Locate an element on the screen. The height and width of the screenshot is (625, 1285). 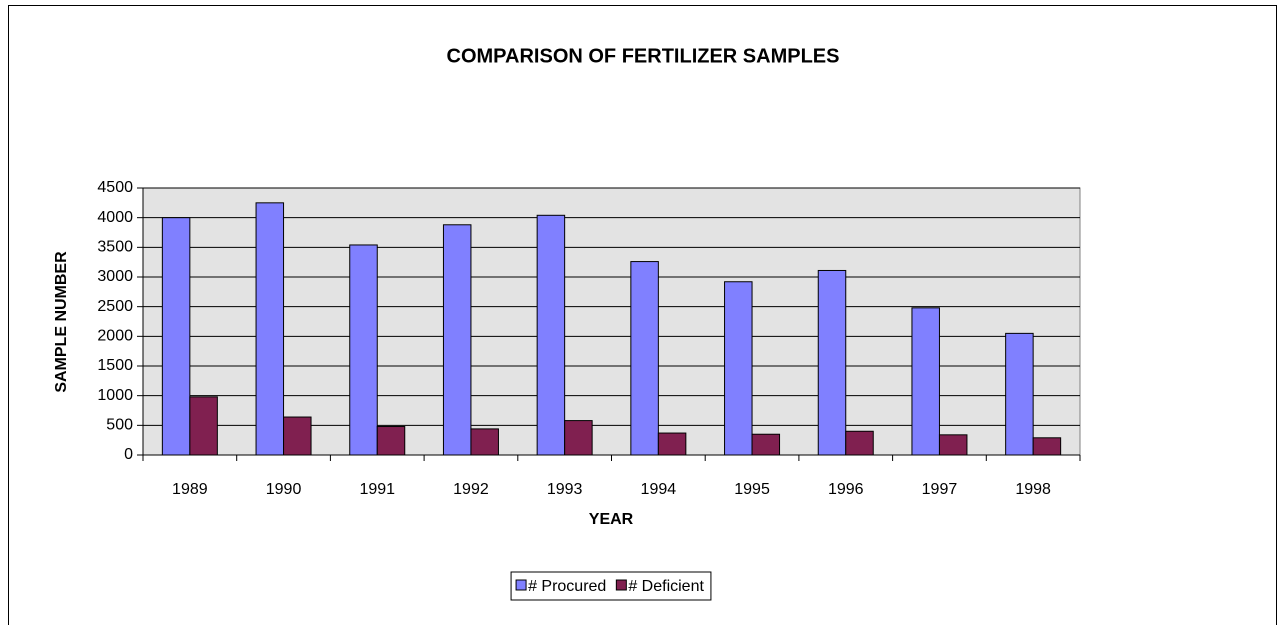
y-tick-label: 4000 is located at coordinates (115, 217).